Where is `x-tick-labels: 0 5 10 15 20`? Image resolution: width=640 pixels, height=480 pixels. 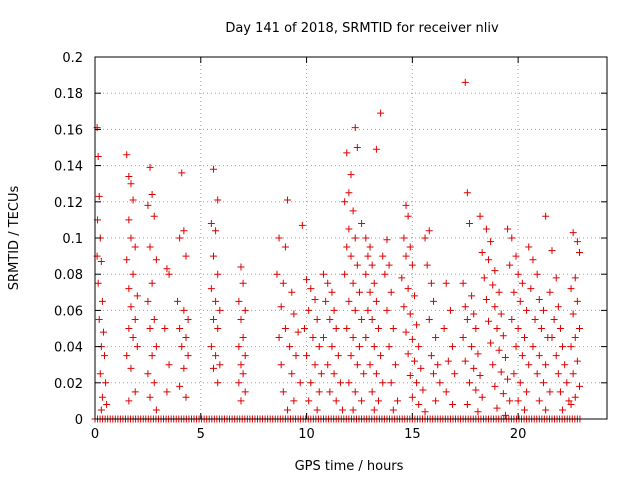
x-tick-labels: 0 5 10 15 20 is located at coordinates (309, 434).